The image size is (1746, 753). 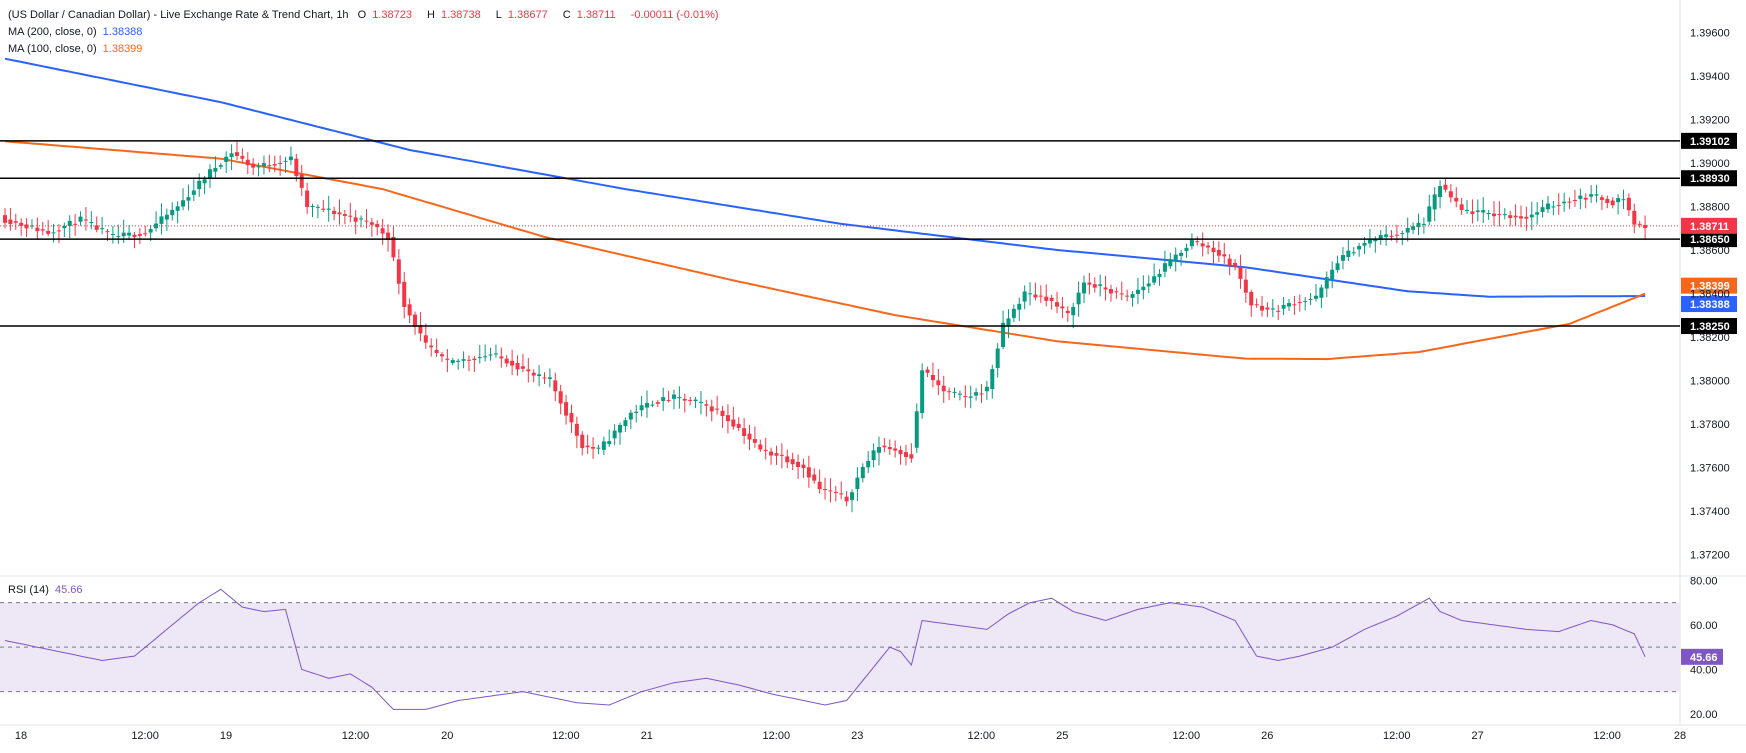 What do you see at coordinates (78, 32) in the screenshot?
I see `ma200-legend: MA (200, close, 0) 1.38388` at bounding box center [78, 32].